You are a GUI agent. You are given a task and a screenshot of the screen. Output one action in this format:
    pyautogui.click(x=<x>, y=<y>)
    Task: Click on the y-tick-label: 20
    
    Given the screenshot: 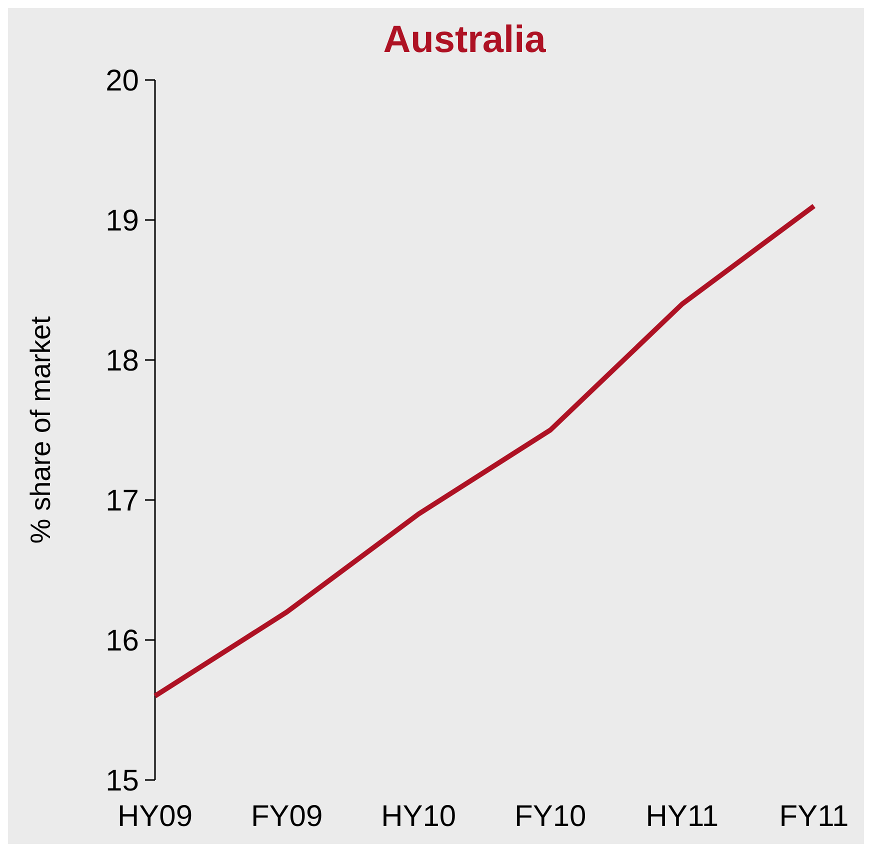 What is the action you would take?
    pyautogui.click(x=122, y=81)
    